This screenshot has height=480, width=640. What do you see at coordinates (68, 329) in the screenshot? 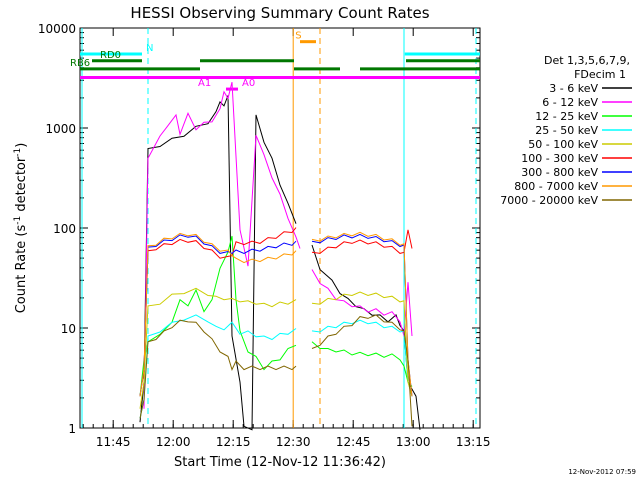
I see `y-tick-label: 10` at bounding box center [68, 329].